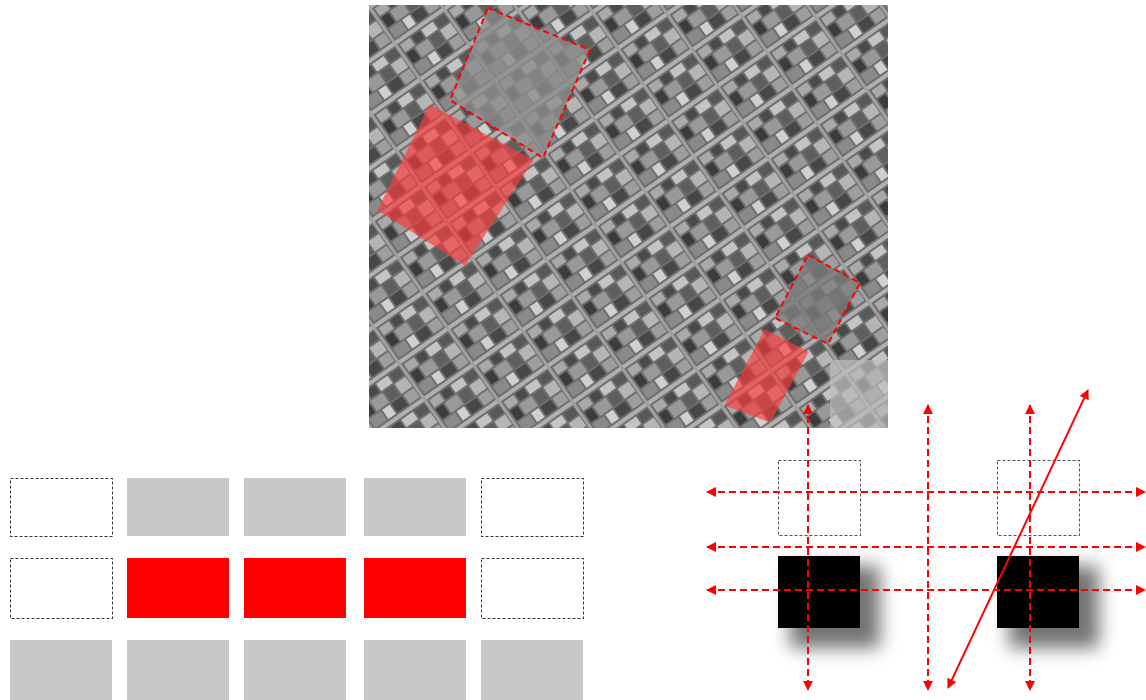 This screenshot has height=700, width=1146. Describe the element at coordinates (1018, 539) in the screenshot. I see `diagonal-arrow` at that location.